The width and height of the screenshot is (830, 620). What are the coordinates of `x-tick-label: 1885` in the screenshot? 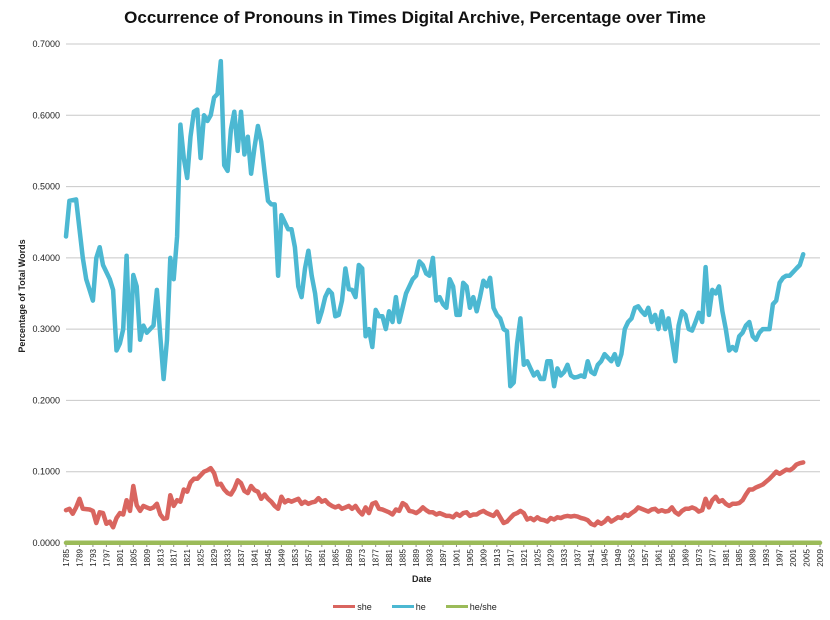 It's located at (403, 557).